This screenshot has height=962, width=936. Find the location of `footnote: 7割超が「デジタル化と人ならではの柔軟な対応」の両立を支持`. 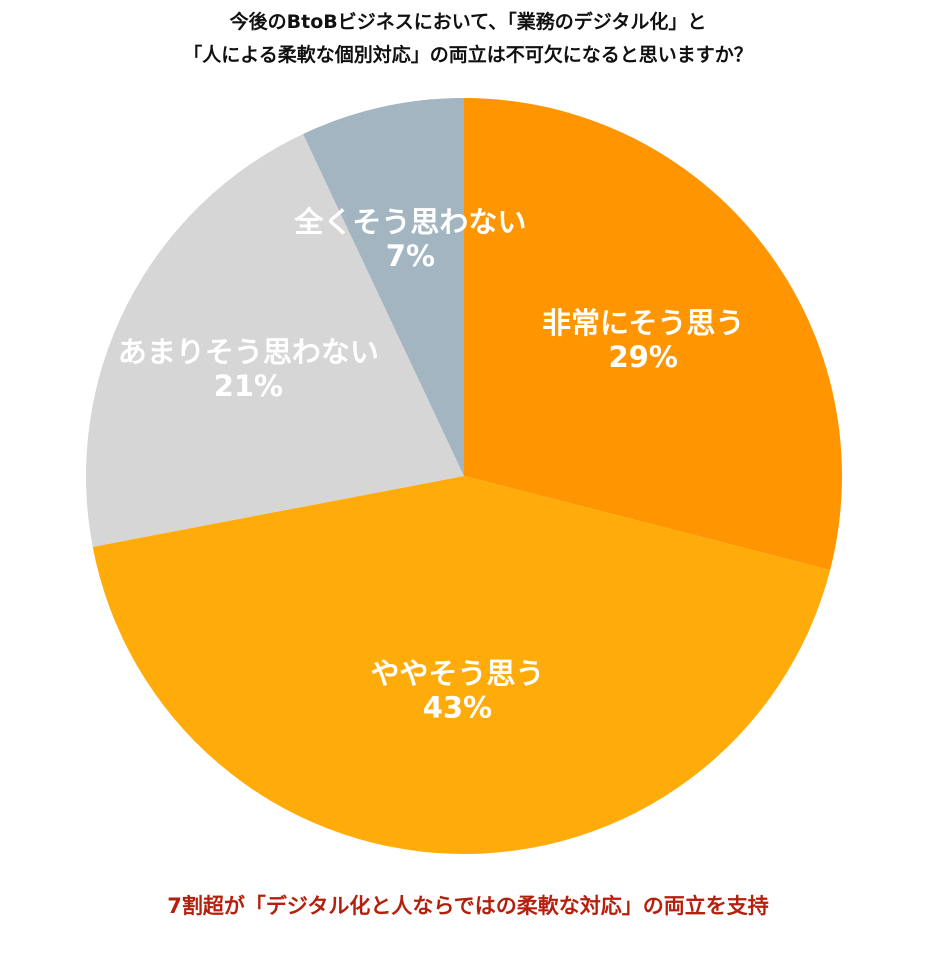

footnote: 7割超が「デジタル化と人ならではの柔軟な対応」の両立を支持 is located at coordinates (468, 906).